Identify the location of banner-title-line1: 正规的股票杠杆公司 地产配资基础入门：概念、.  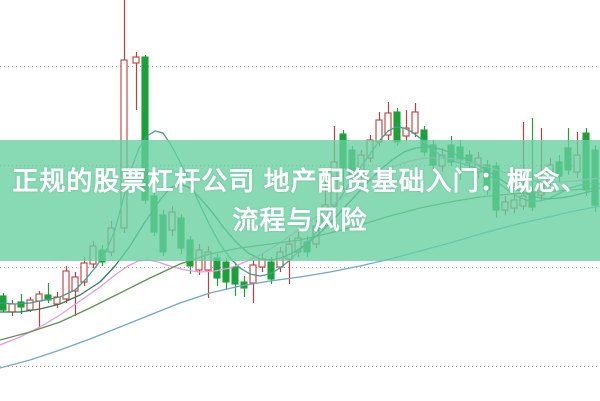
(300, 180).